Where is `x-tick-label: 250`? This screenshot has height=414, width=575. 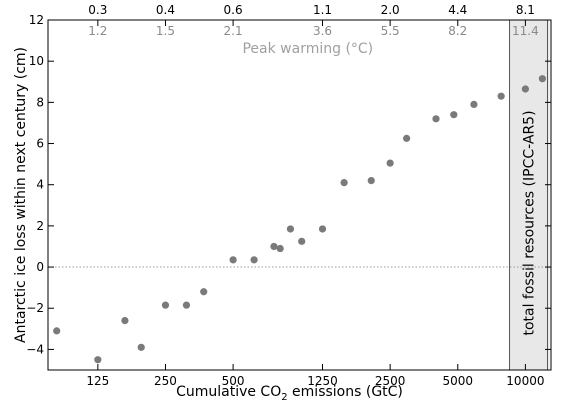 x-tick-label: 250 is located at coordinates (165, 381).